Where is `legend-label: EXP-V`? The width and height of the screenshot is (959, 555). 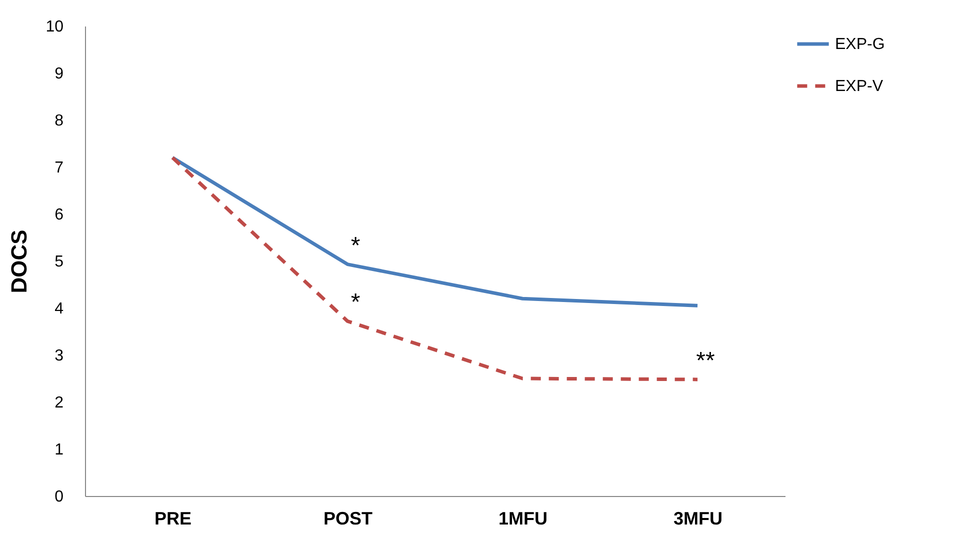
legend-label: EXP-V is located at coordinates (859, 86).